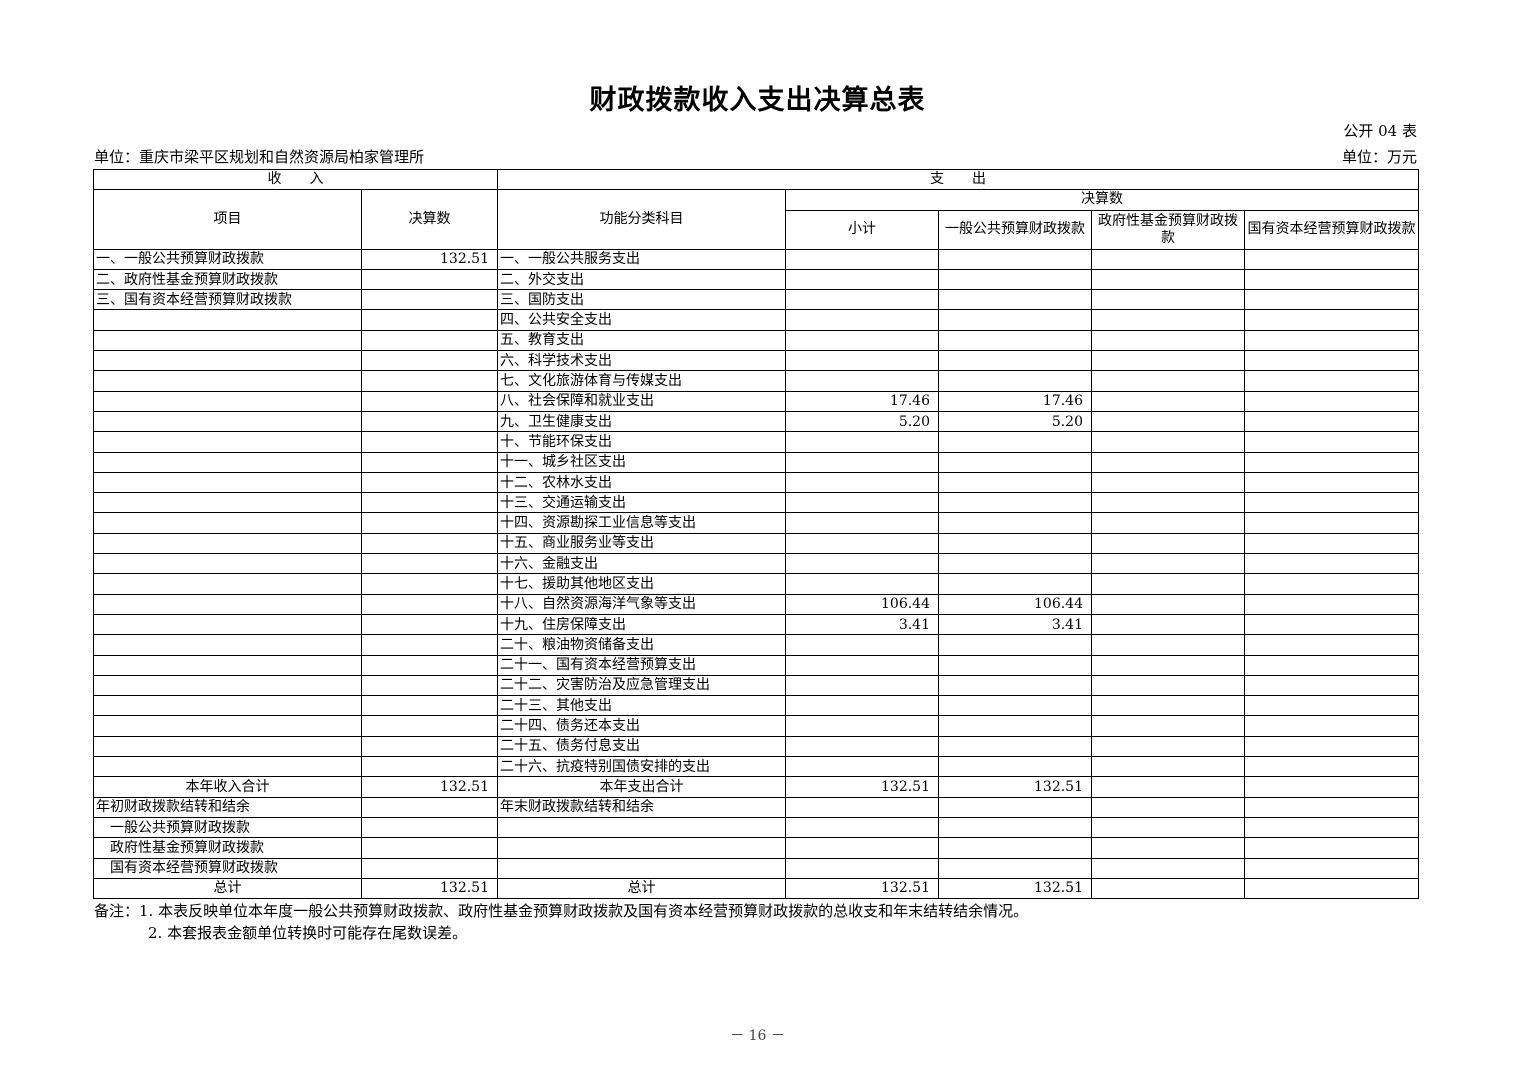  What do you see at coordinates (641, 462) in the screenshot?
I see `right-item-cell: 十一、城乡社区支出` at bounding box center [641, 462].